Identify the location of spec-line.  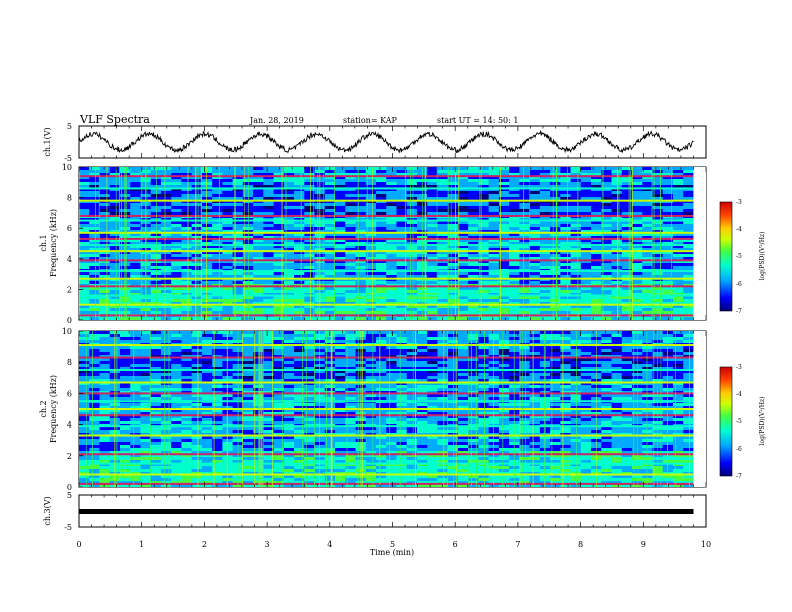
(386, 251).